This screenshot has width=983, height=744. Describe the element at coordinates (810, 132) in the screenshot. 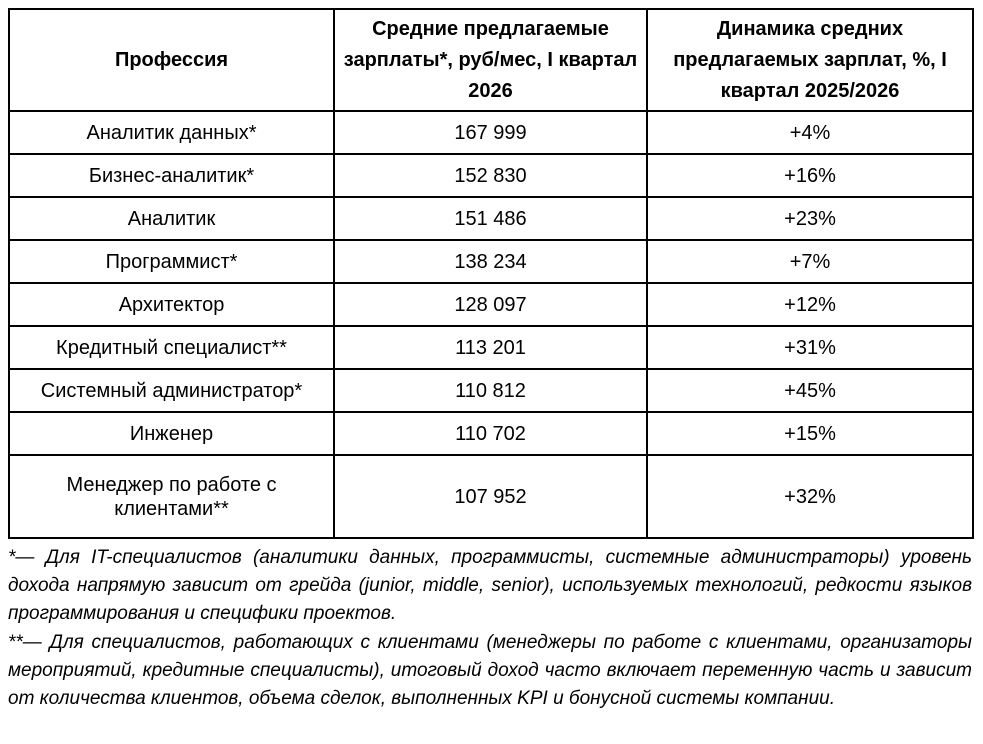

I see `change-cell: +4%` at that location.